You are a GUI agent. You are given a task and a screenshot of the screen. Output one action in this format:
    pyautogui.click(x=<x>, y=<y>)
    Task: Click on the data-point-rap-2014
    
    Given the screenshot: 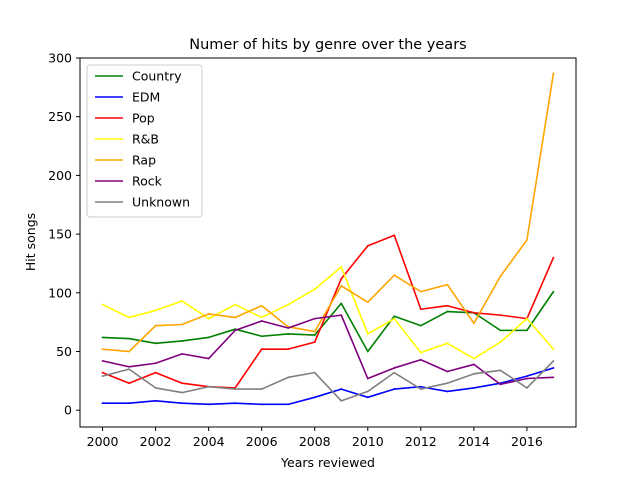 What is the action you would take?
    pyautogui.click(x=473, y=323)
    